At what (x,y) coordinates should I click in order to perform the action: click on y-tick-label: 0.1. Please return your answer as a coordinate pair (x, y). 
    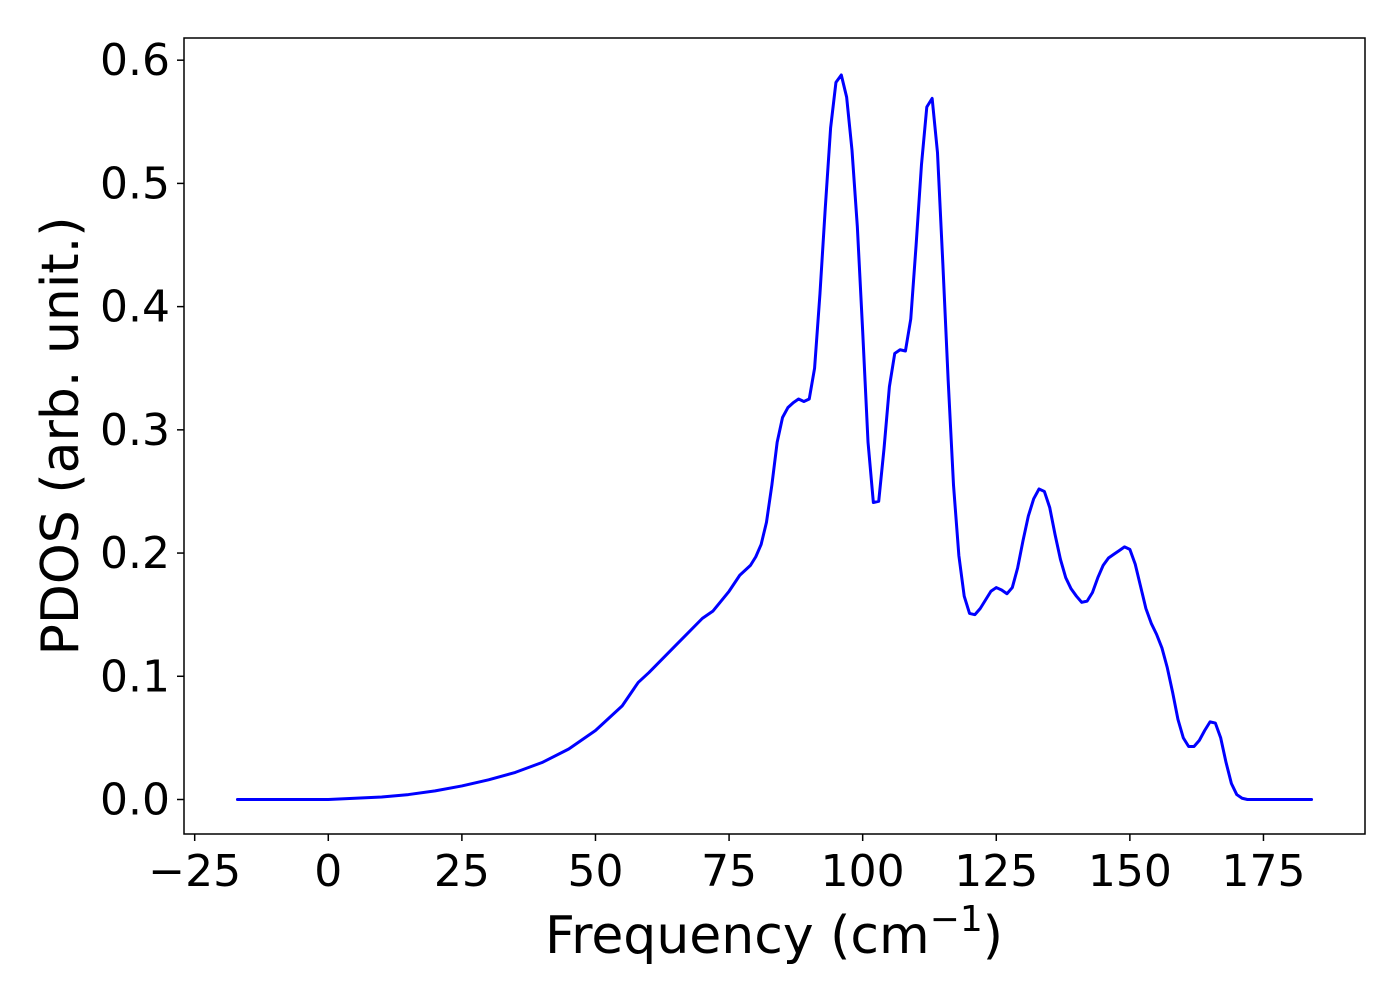
    Looking at the image, I should click on (135, 676).